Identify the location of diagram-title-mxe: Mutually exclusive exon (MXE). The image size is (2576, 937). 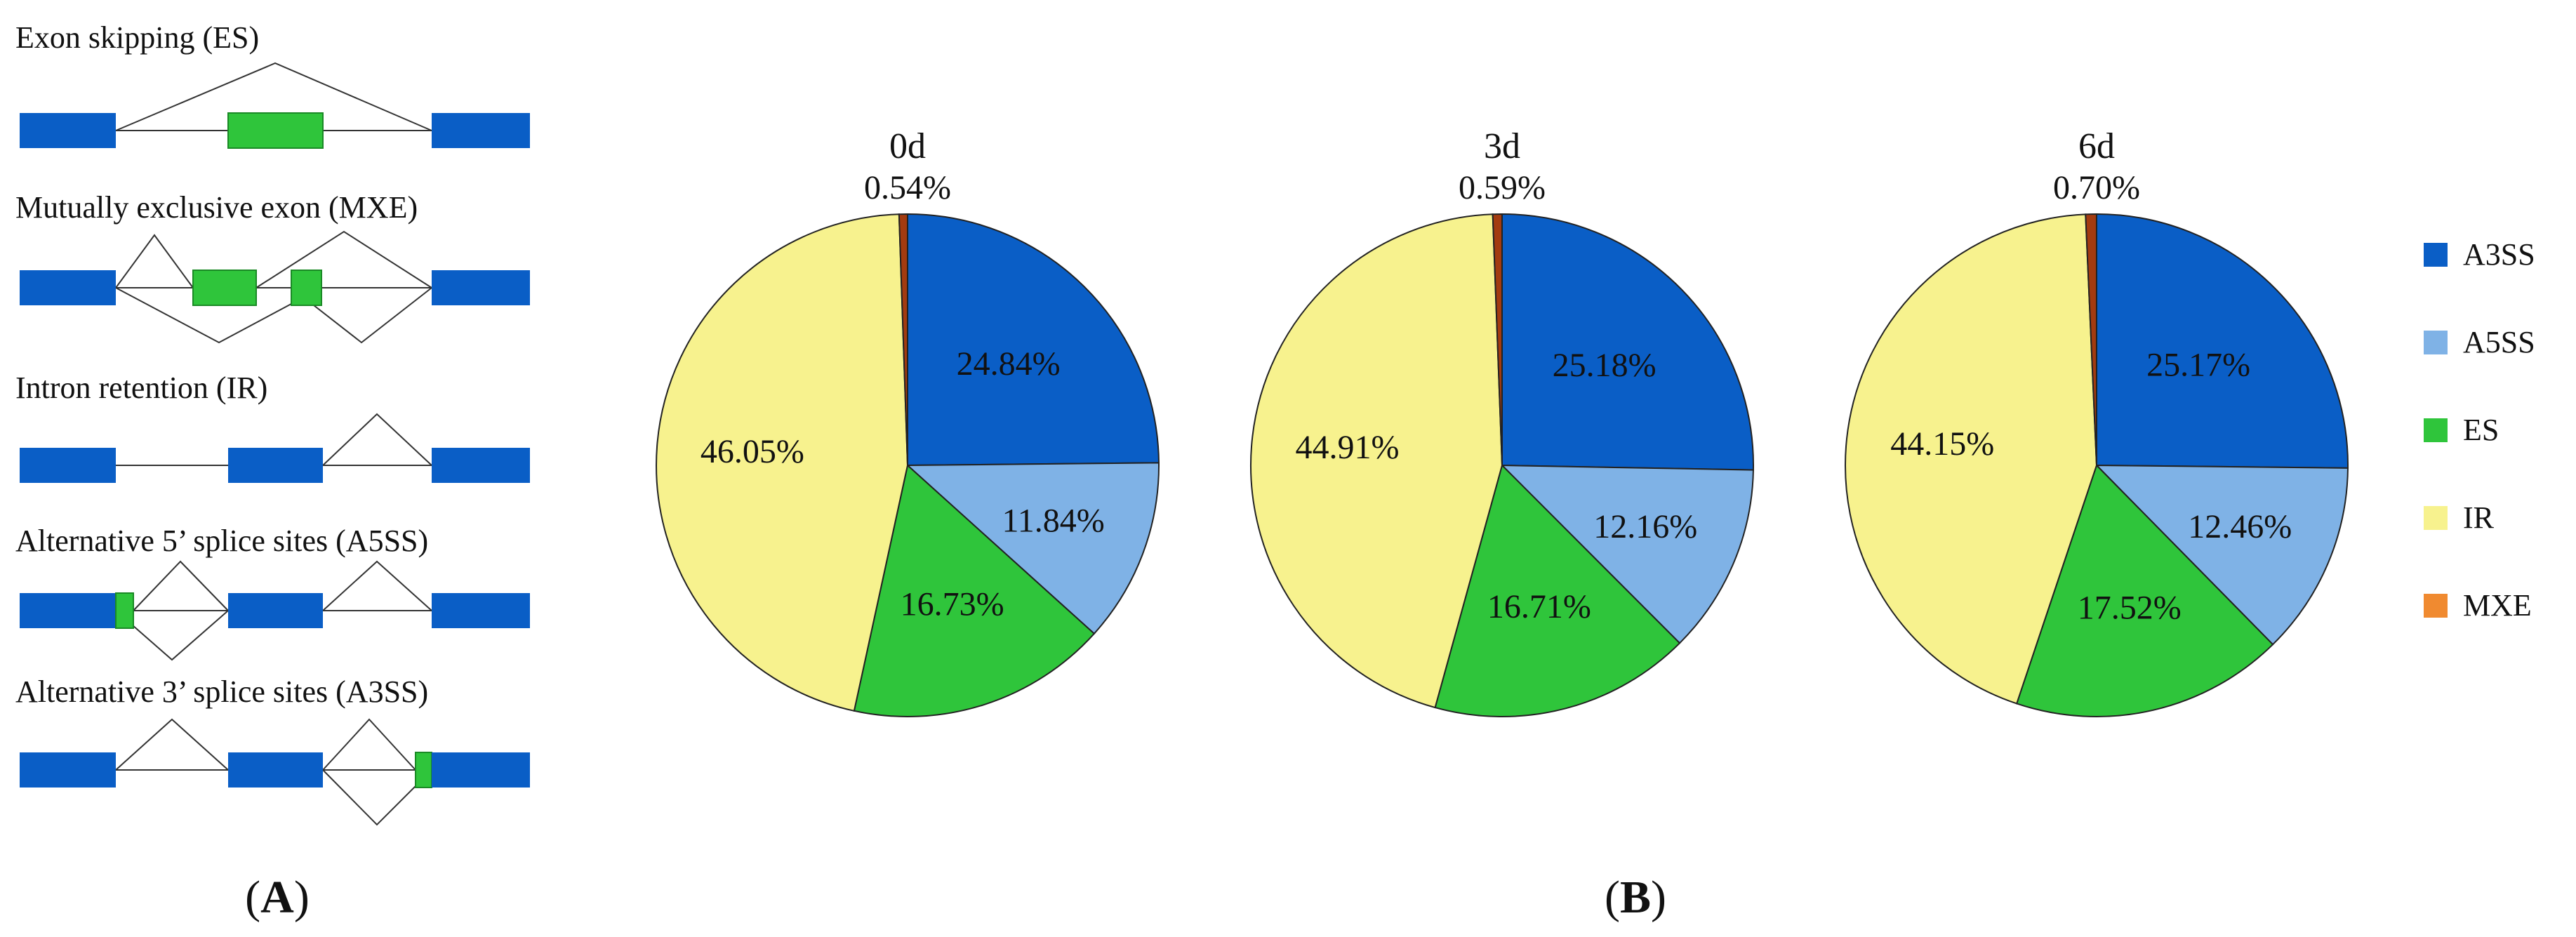
(217, 207).